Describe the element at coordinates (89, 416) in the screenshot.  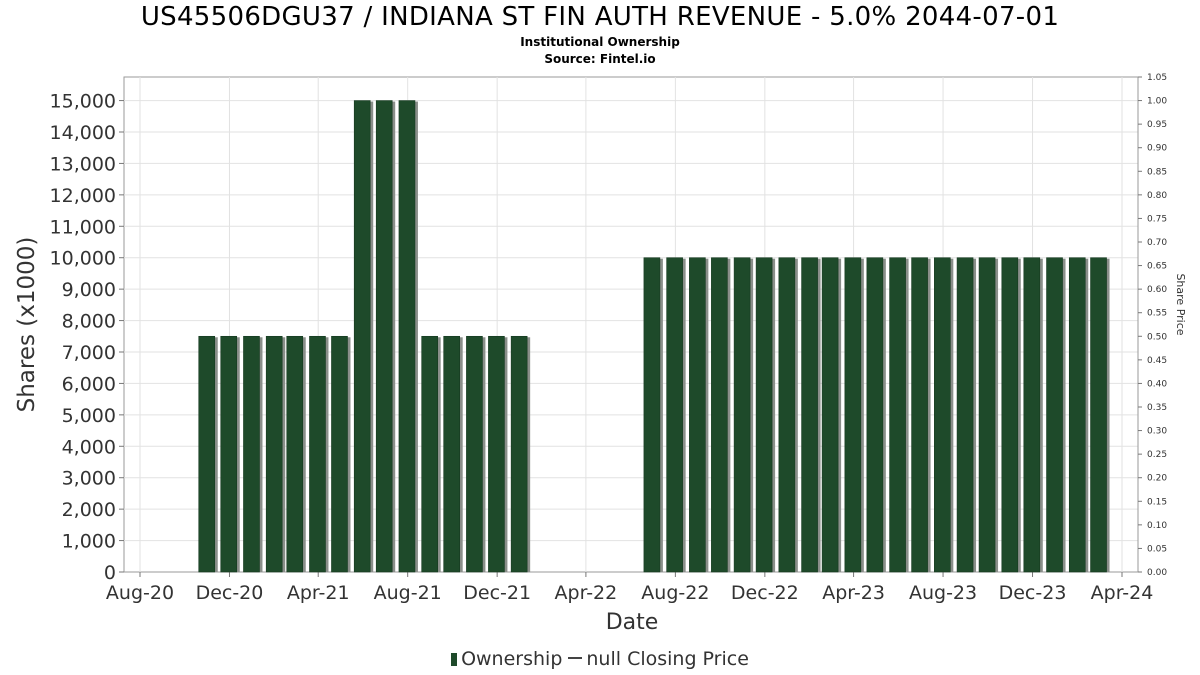
I see `y-tick-label: 5,000` at that location.